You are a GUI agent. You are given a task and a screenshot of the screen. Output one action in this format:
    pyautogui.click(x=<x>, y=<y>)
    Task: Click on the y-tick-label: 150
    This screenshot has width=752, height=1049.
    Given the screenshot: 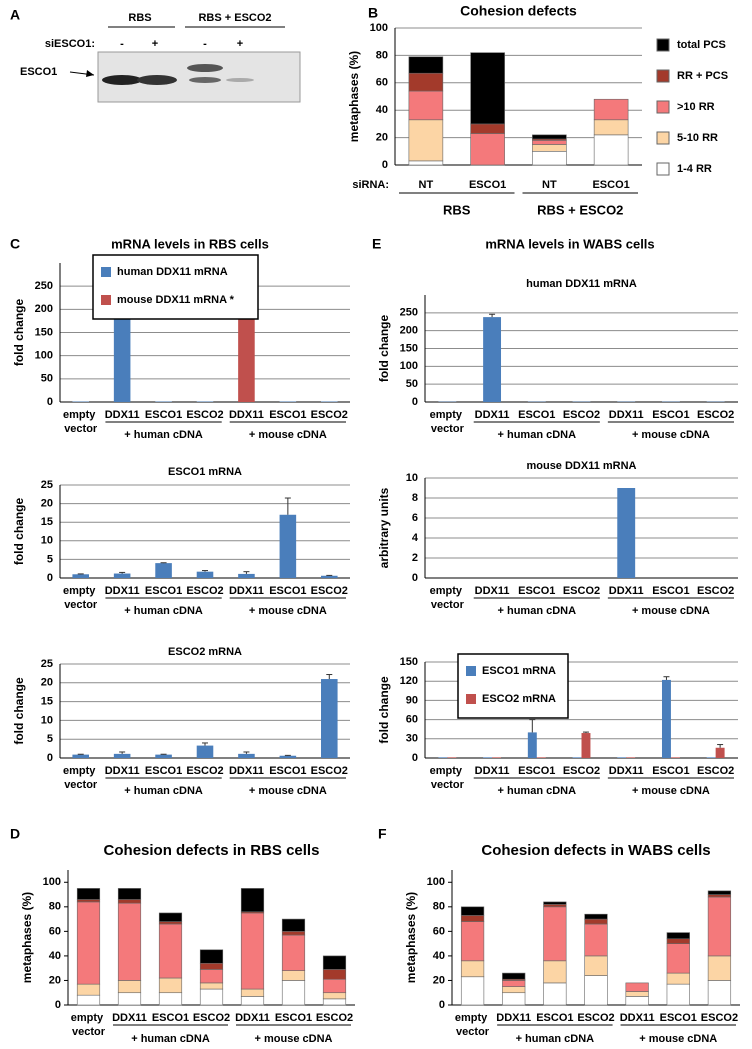 What is the action you would take?
    pyautogui.click(x=409, y=348)
    